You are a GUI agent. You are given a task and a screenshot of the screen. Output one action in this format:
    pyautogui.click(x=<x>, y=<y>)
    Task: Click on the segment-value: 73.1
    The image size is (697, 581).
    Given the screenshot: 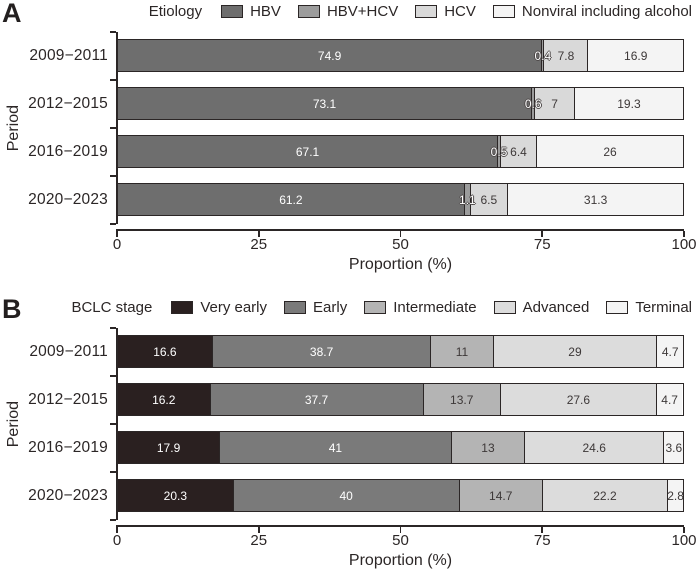 What is the action you would take?
    pyautogui.click(x=324, y=103)
    